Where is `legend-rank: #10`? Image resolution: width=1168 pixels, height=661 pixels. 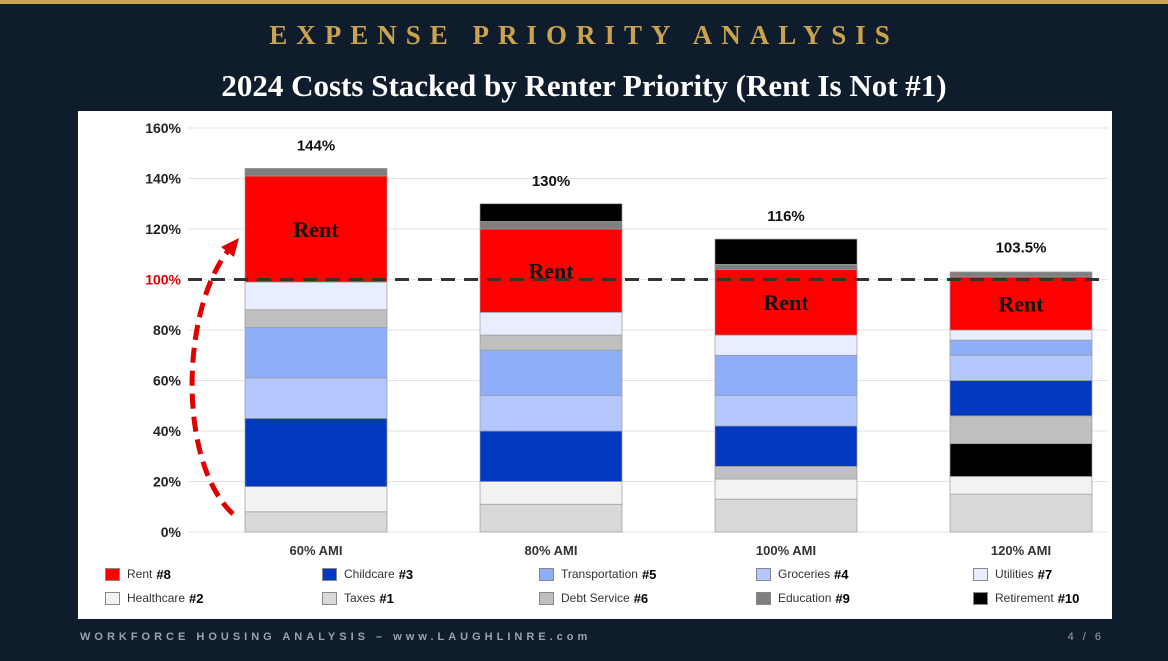 legend-rank: #10 is located at coordinates (1068, 598).